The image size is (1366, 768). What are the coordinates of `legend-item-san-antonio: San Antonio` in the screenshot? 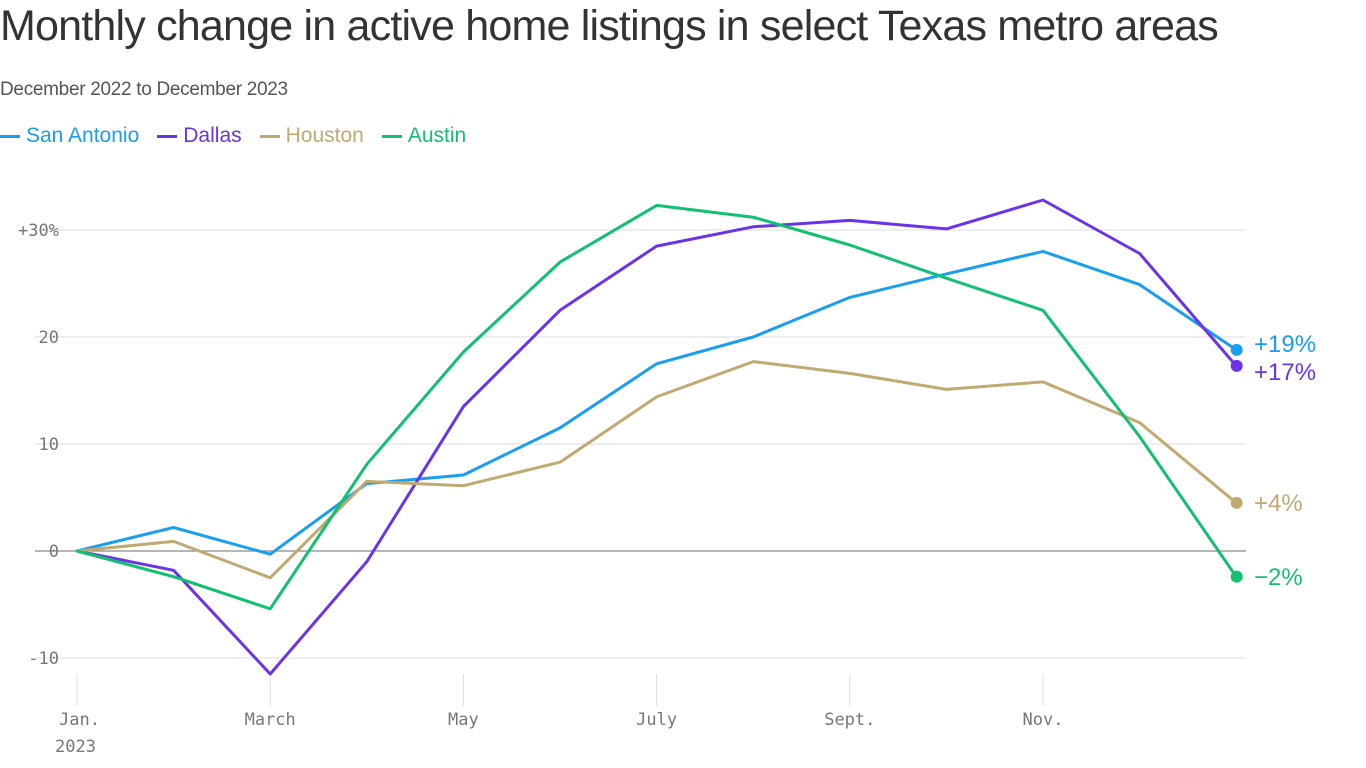 It's located at (69, 136).